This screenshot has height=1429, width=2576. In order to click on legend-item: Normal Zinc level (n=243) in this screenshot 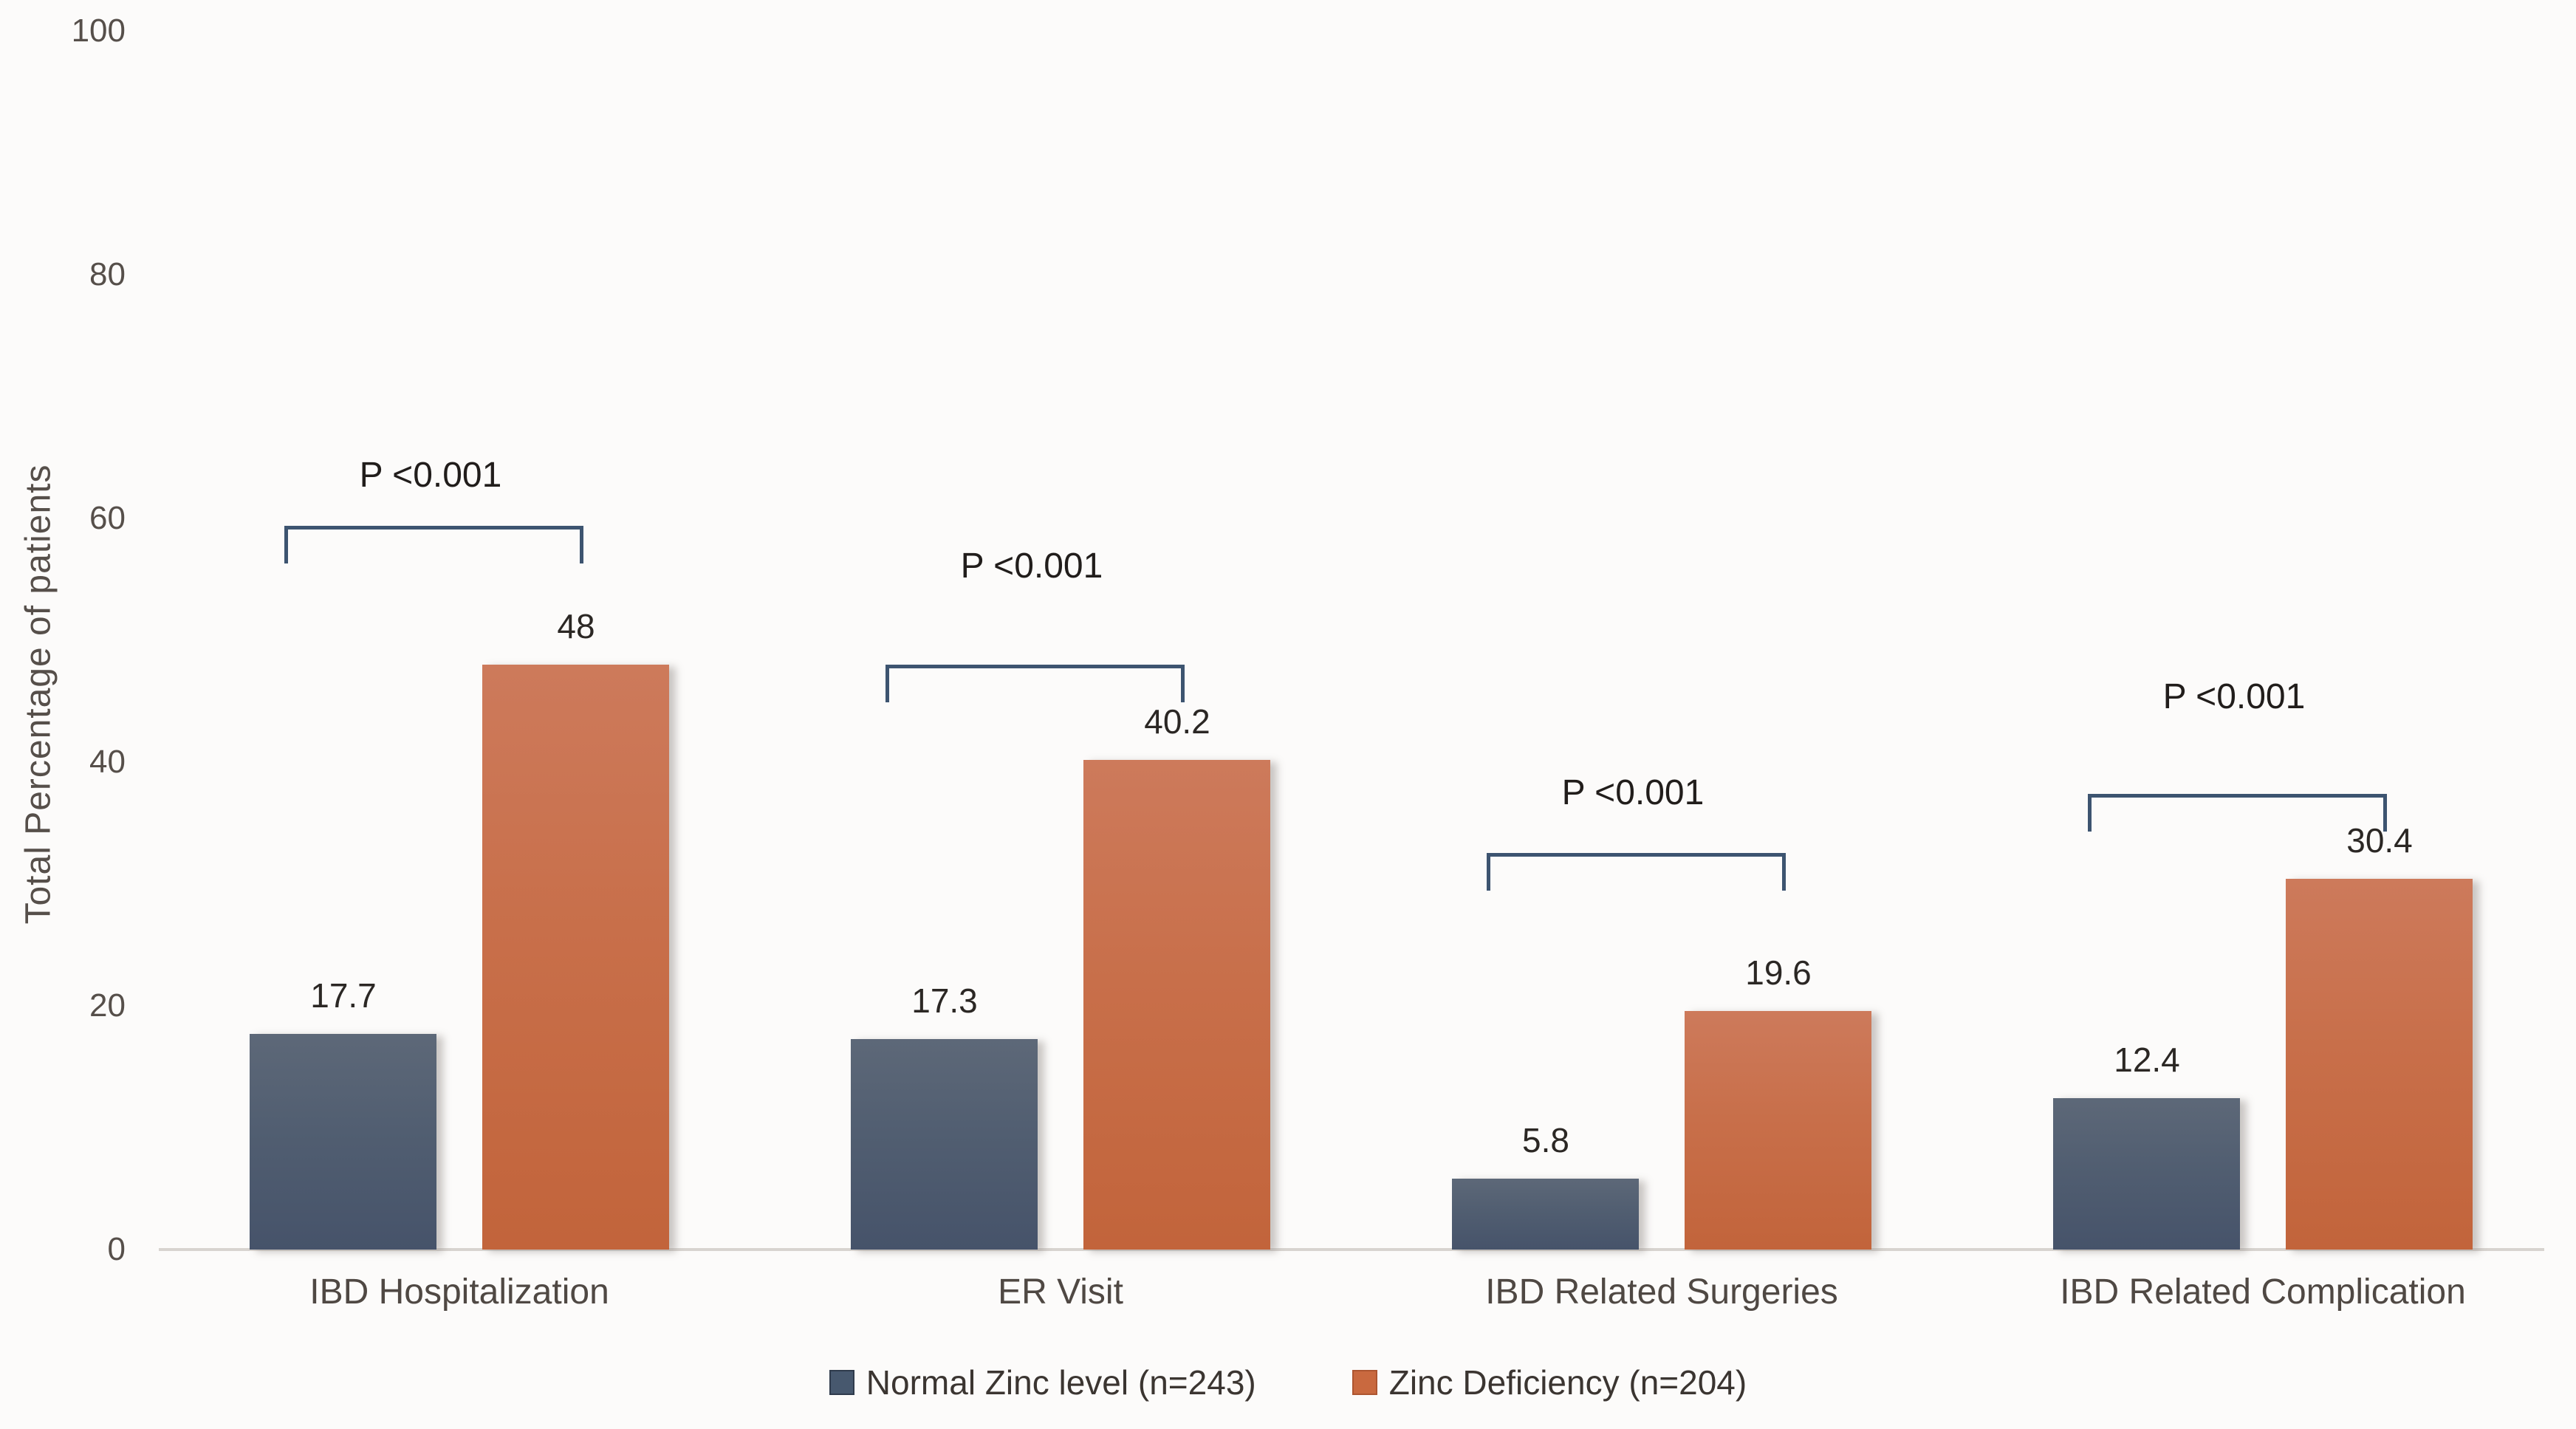, I will do `click(1042, 1382)`.